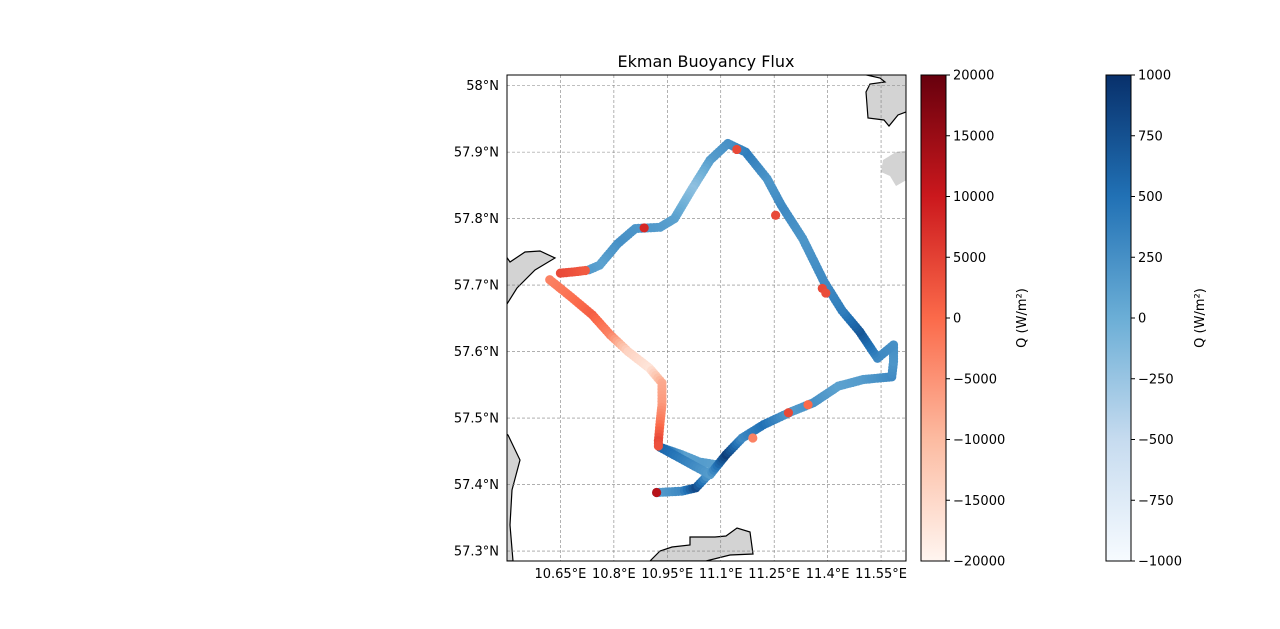 This screenshot has width=1280, height=629. I want to click on y-tick-label: 57.3°N, so click(476, 552).